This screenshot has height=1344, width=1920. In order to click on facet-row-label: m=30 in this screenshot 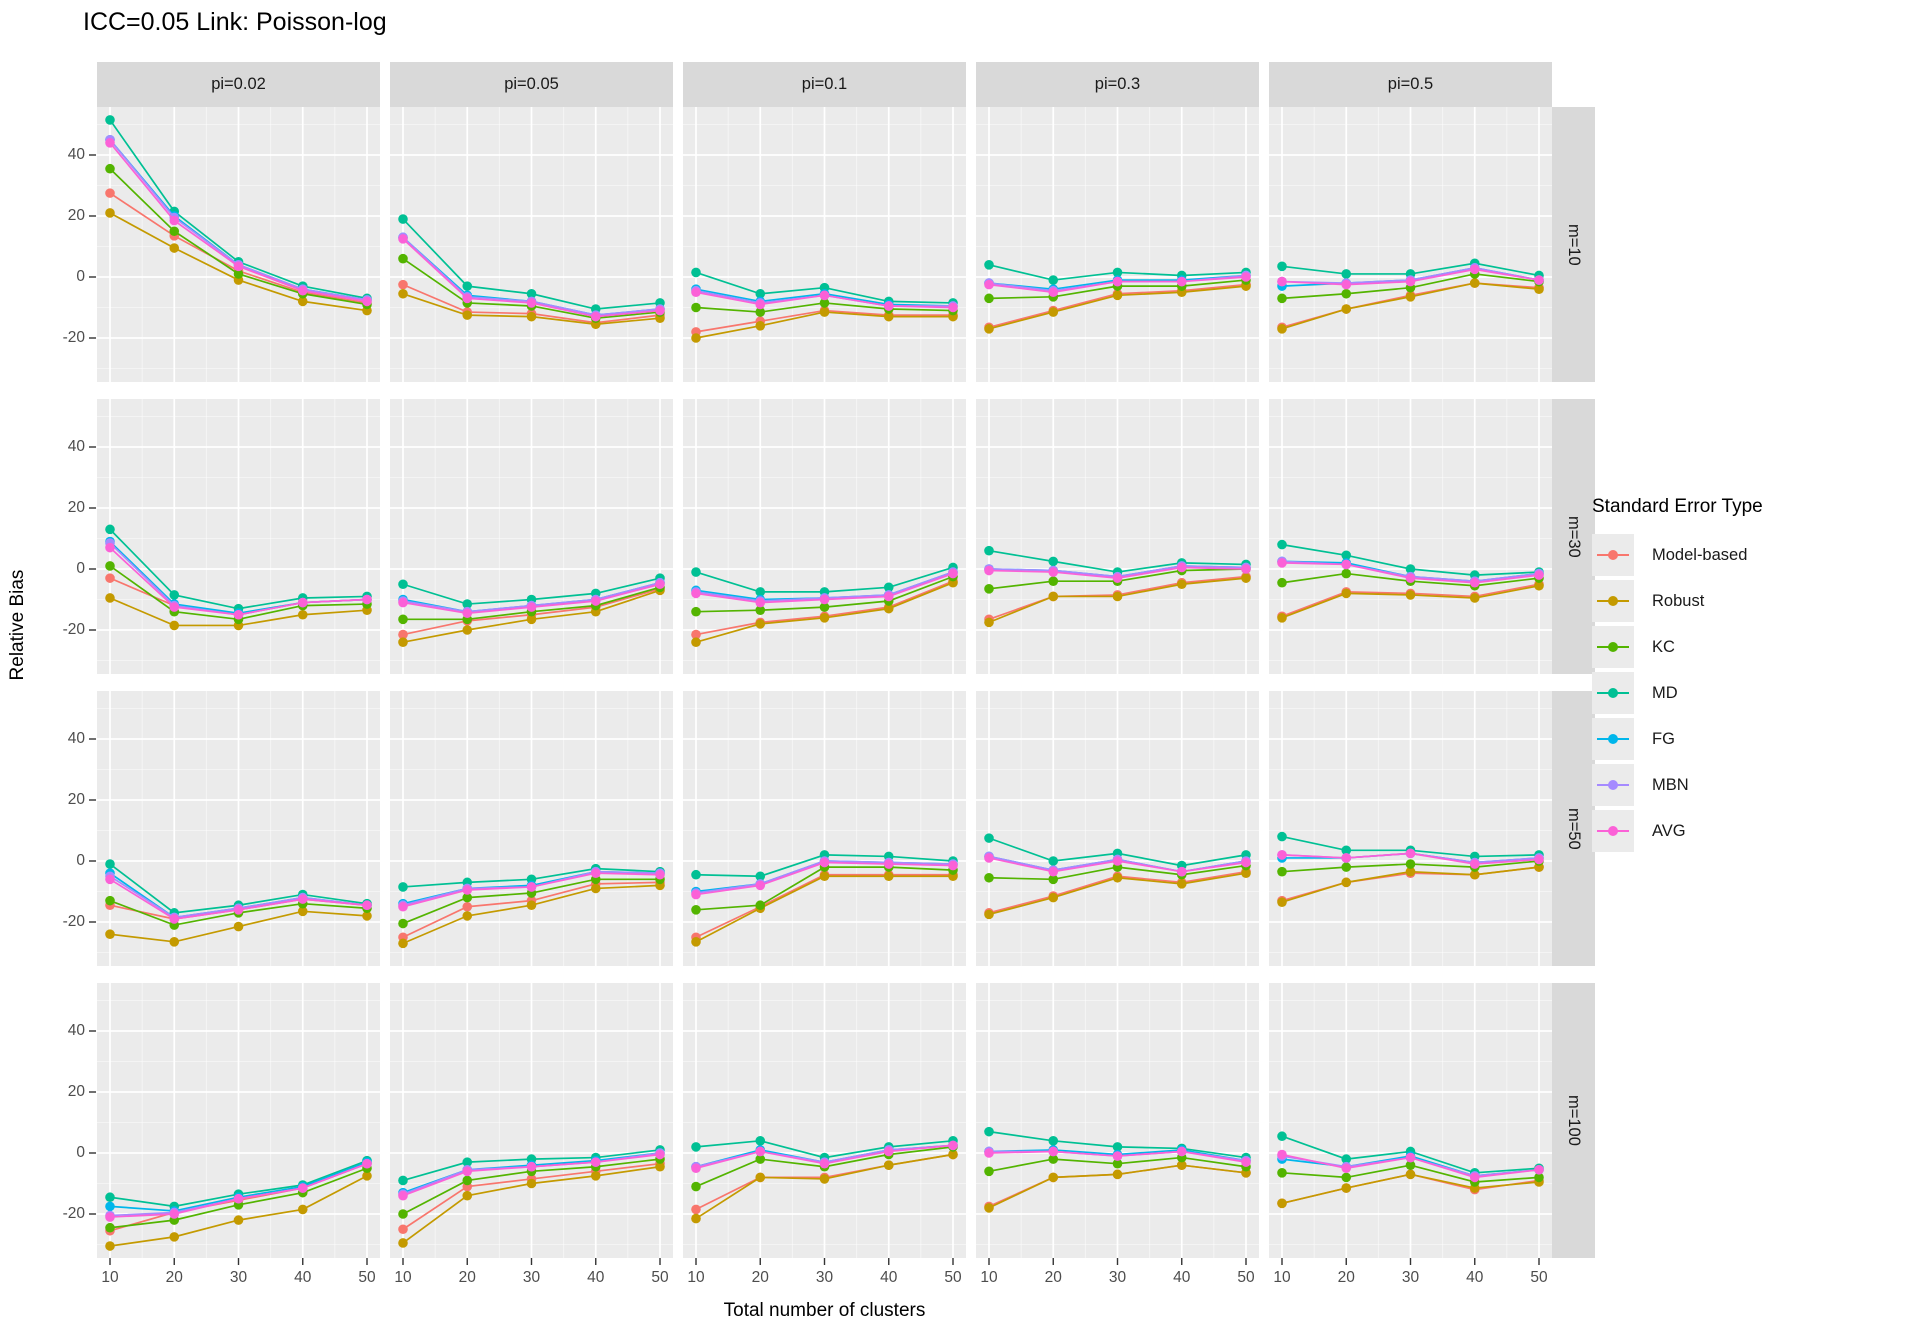, I will do `click(1574, 536)`.